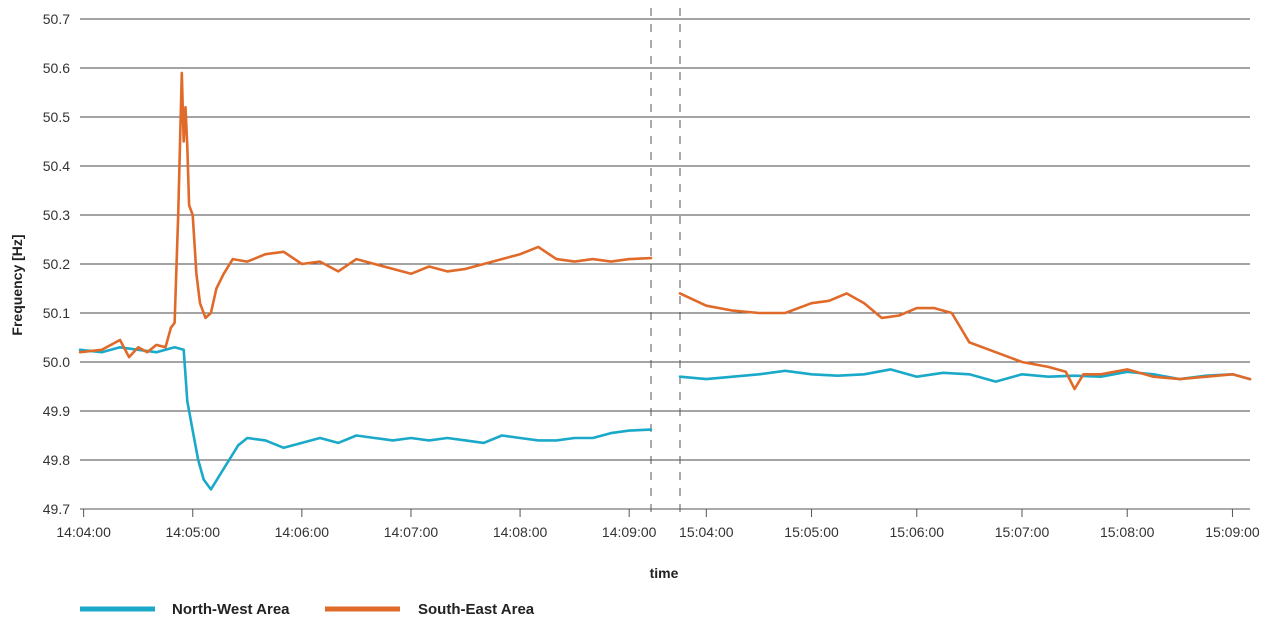 The width and height of the screenshot is (1263, 619). What do you see at coordinates (56, 411) in the screenshot?
I see `y-tick-label: 49.9` at bounding box center [56, 411].